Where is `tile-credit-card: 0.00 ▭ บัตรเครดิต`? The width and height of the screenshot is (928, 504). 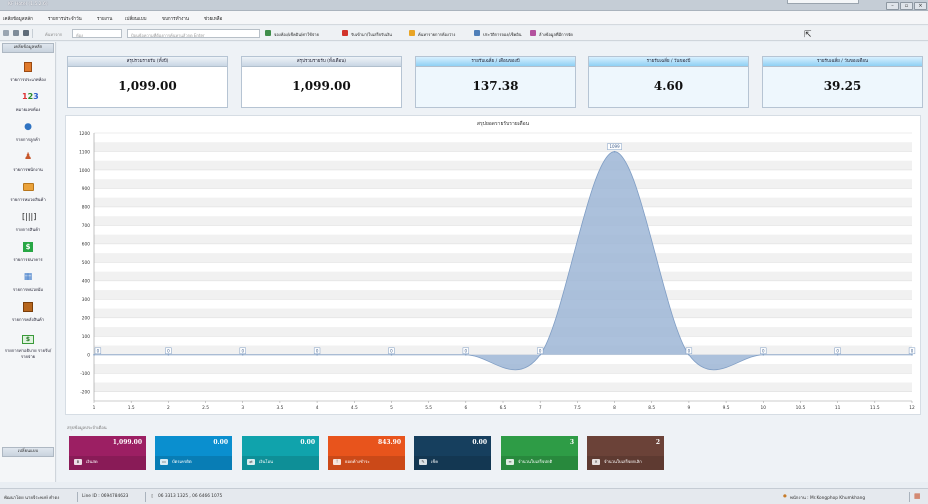 tile-credit-card: 0.00 ▭ บัตรเครดิต is located at coordinates (193, 453).